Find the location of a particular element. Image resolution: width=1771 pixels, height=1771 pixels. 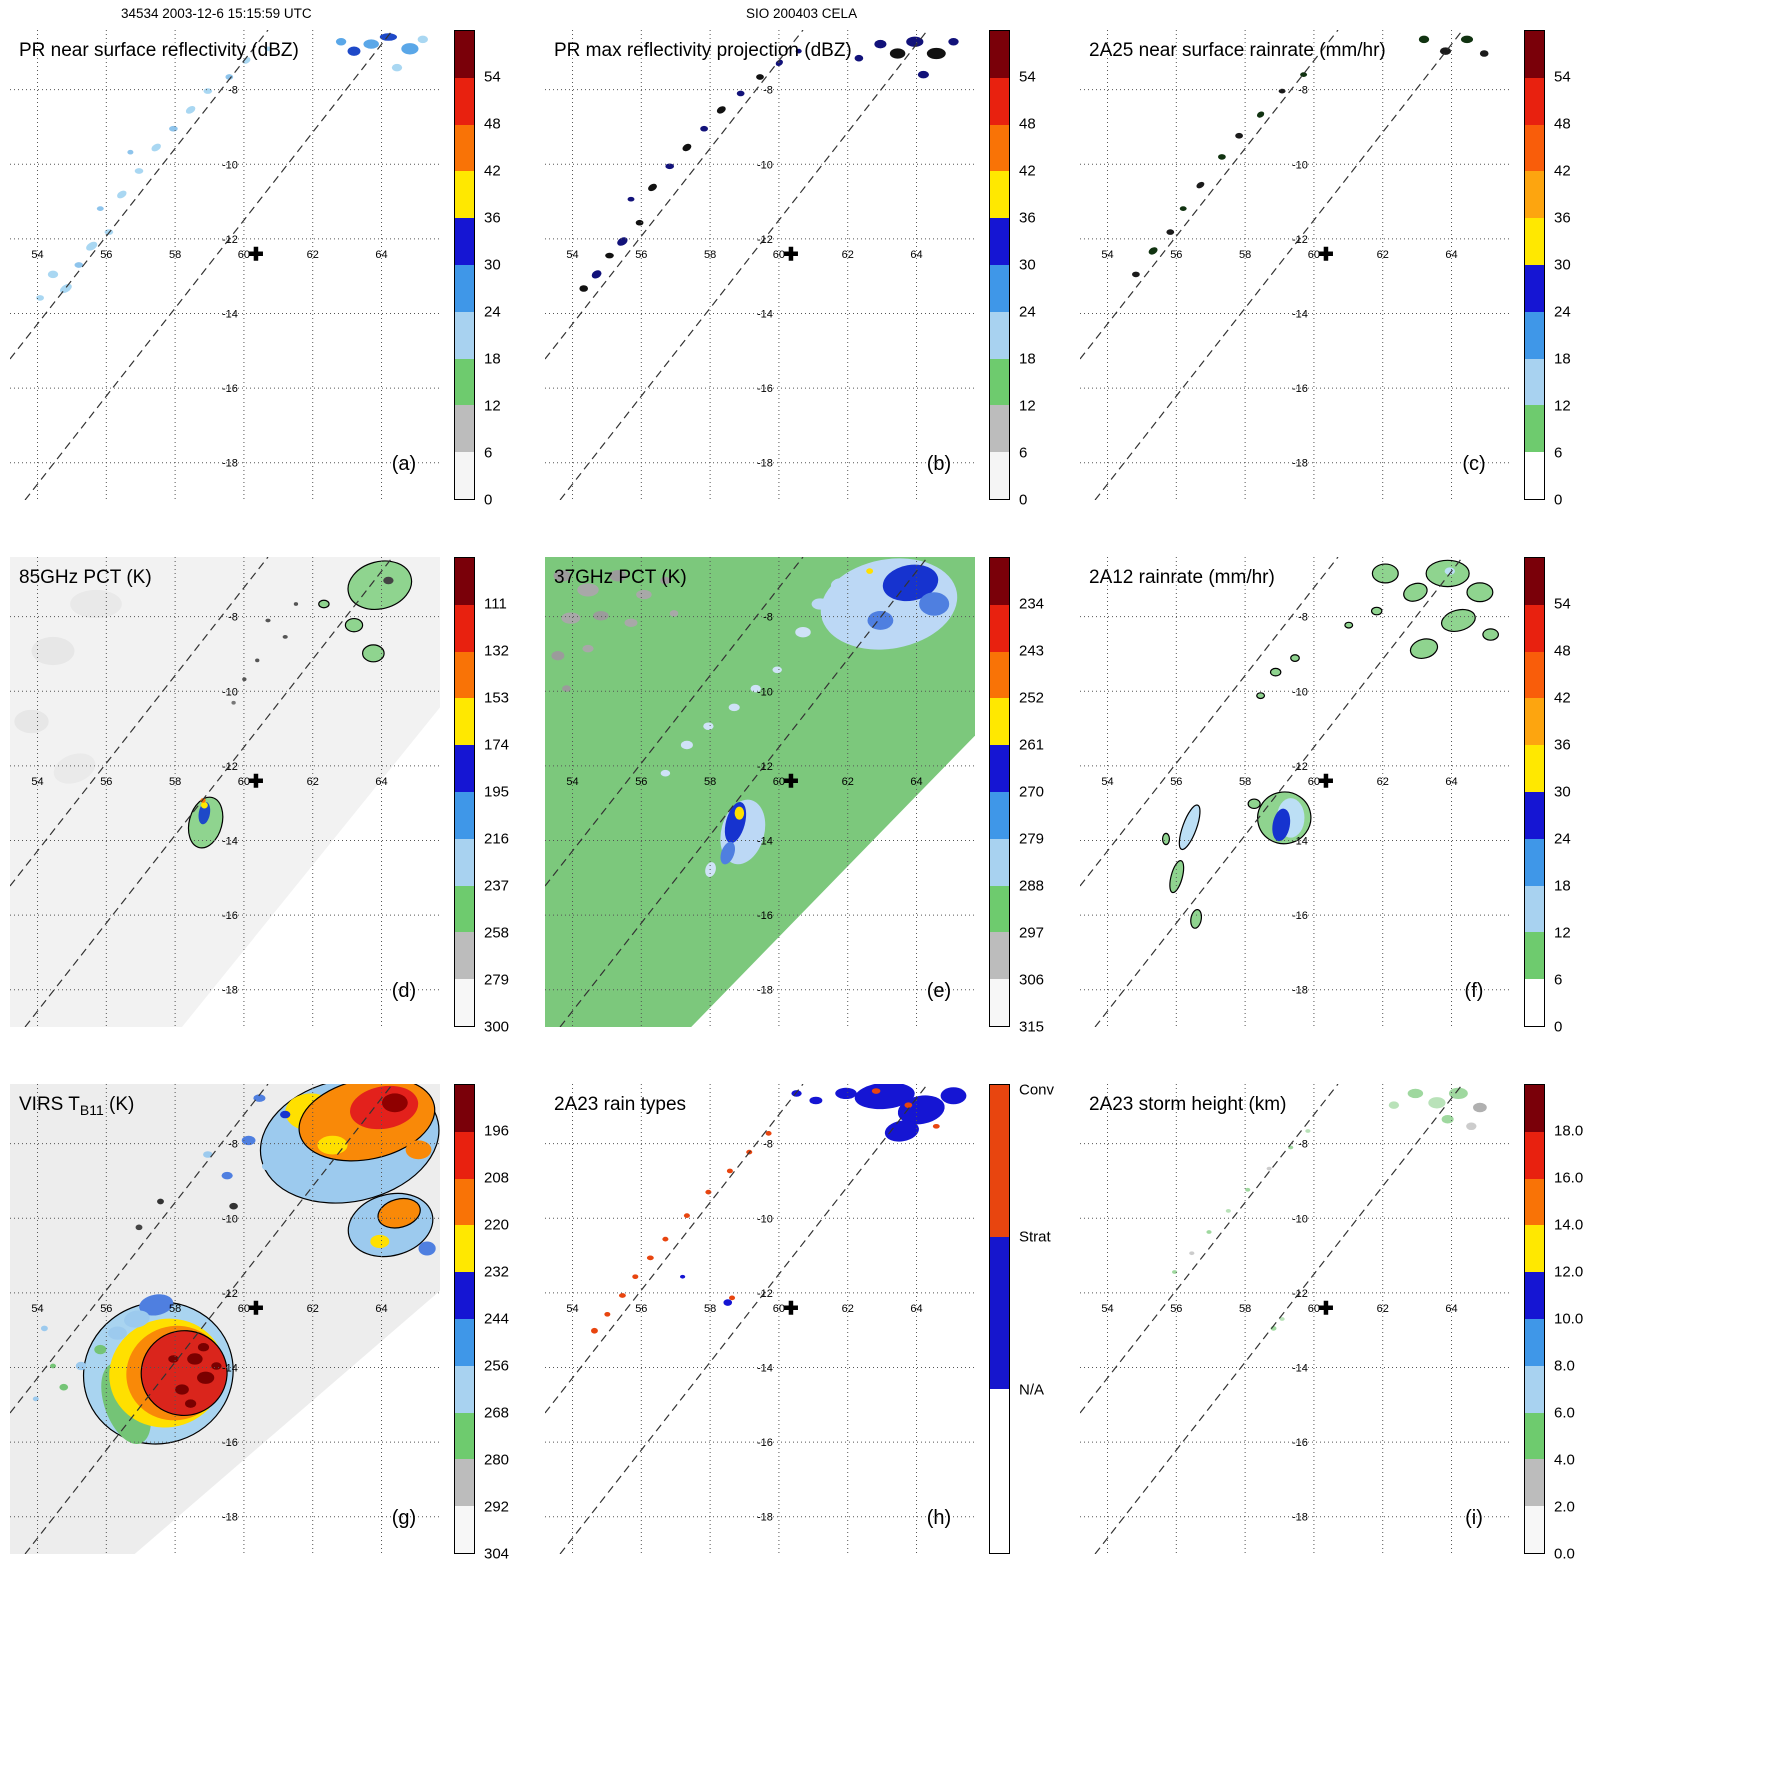

colorbar-e is located at coordinates (999, 792).